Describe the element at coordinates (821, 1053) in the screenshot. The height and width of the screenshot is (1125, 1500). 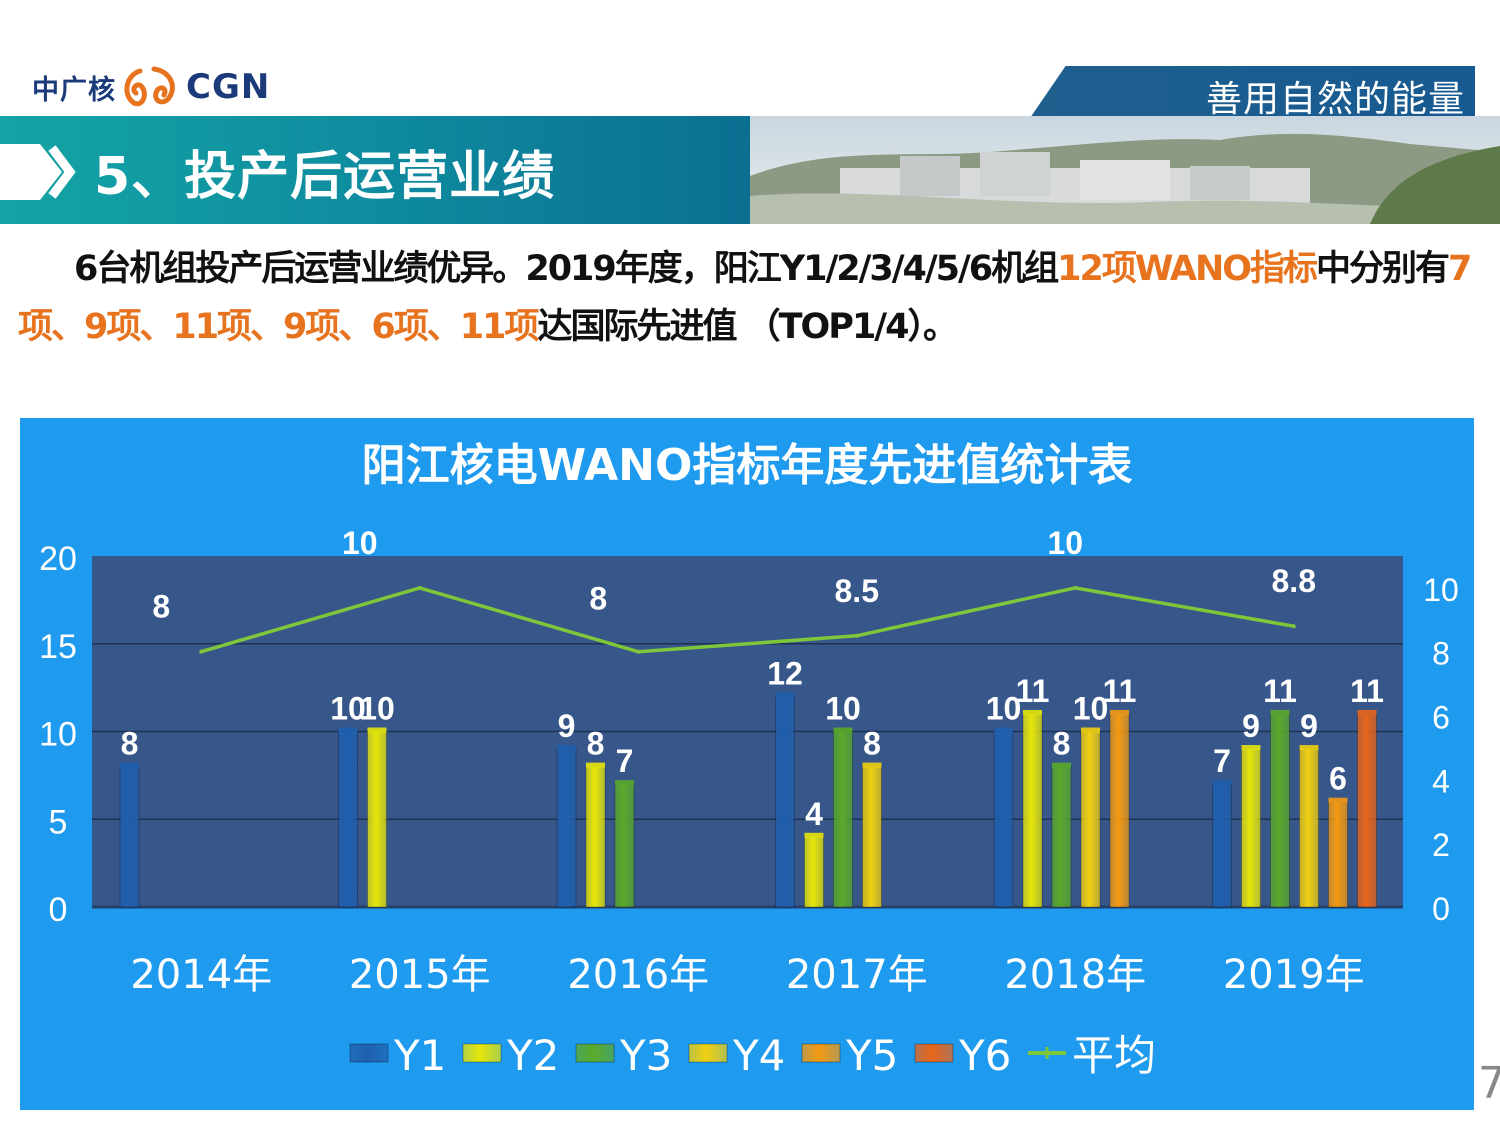
I see `legend-swatch-Y5` at that location.